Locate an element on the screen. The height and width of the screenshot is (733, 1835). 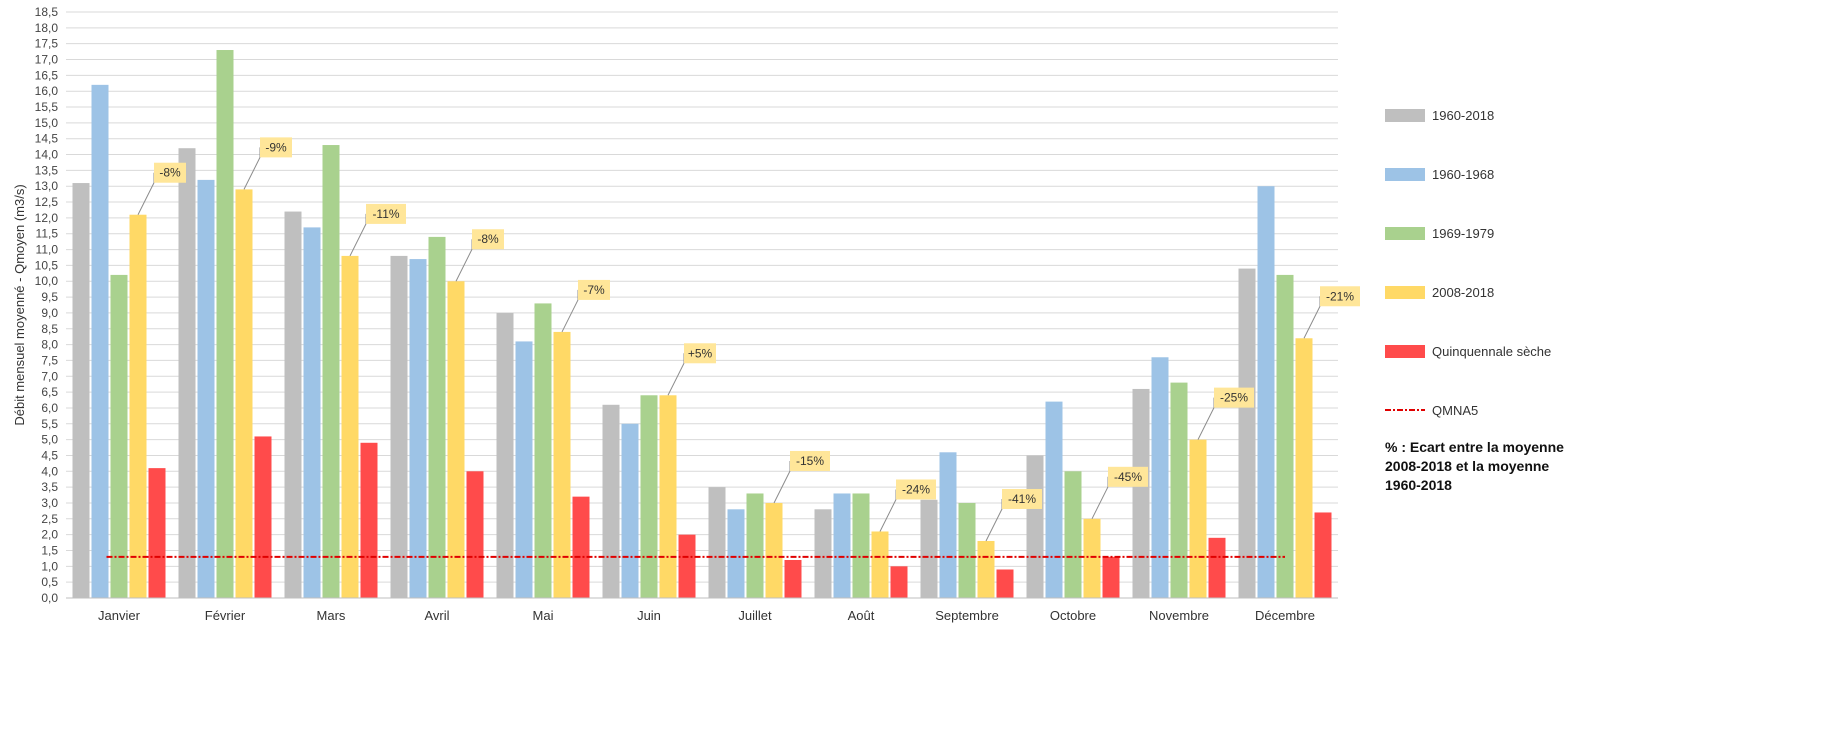
y-tick-label: 5,0 is located at coordinates (49, 440).